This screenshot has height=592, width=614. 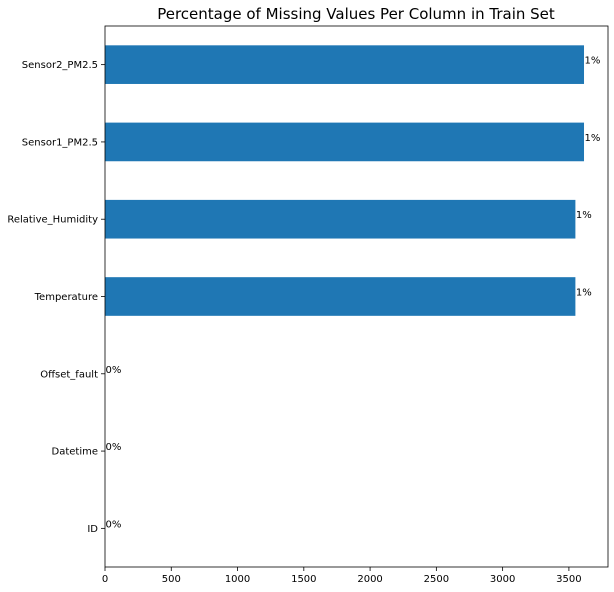 What do you see at coordinates (60, 142) in the screenshot?
I see `y-tick-label-sensor1-pm2-5: Sensor1_PM2.5` at bounding box center [60, 142].